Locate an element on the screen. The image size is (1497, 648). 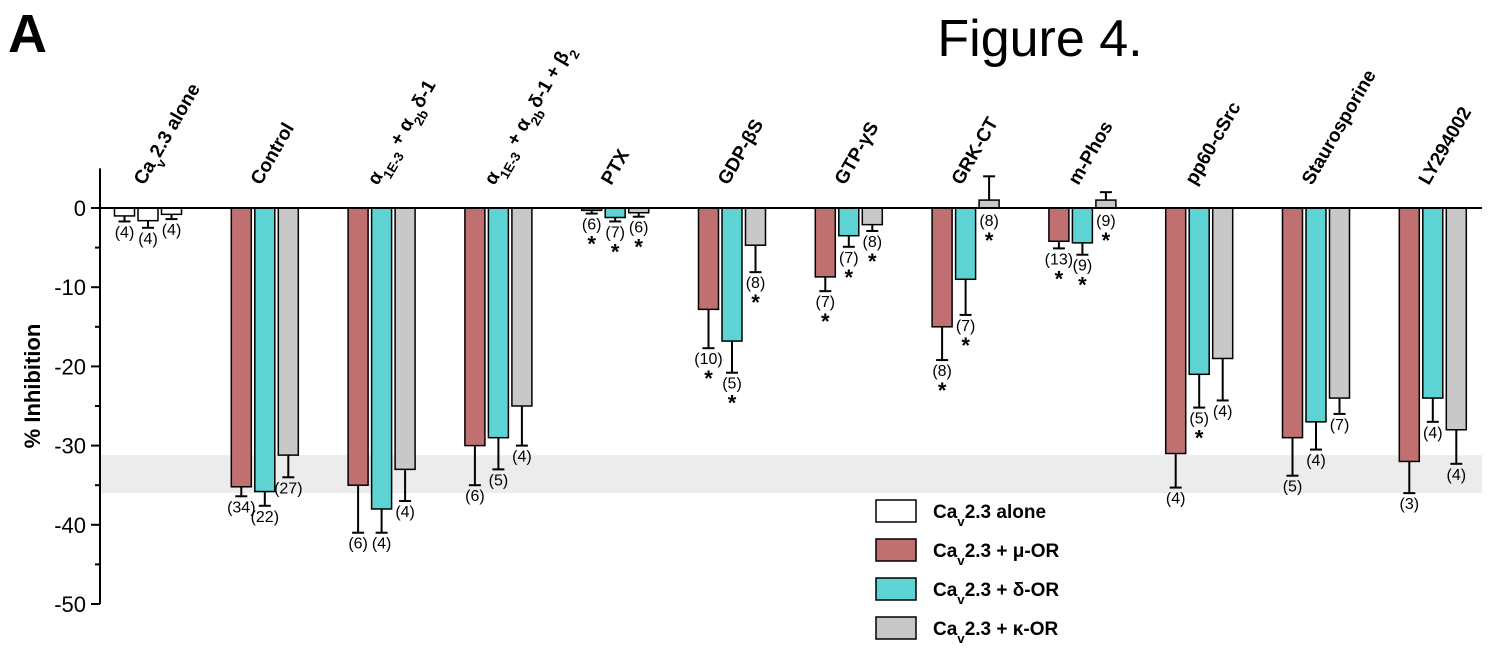
n-label: (9) is located at coordinates (1106, 221).